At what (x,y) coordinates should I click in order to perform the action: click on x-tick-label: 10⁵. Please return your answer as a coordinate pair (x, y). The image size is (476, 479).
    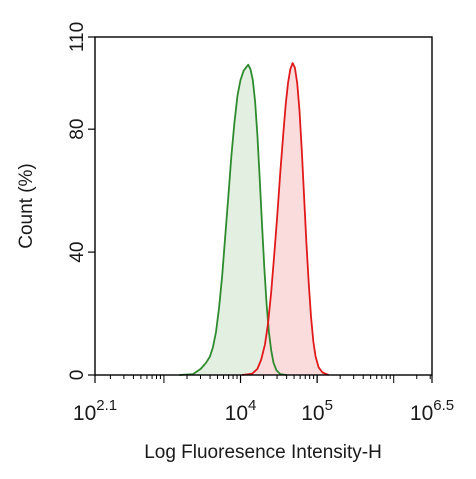
    Looking at the image, I should click on (317, 411).